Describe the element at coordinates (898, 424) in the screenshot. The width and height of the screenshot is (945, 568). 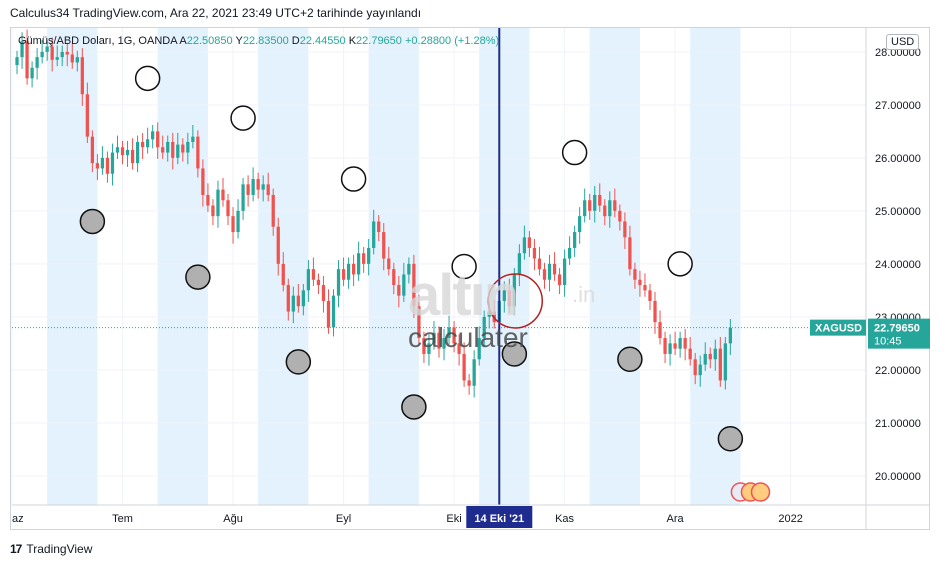
I see `y-tick-label: 21.00000` at that location.